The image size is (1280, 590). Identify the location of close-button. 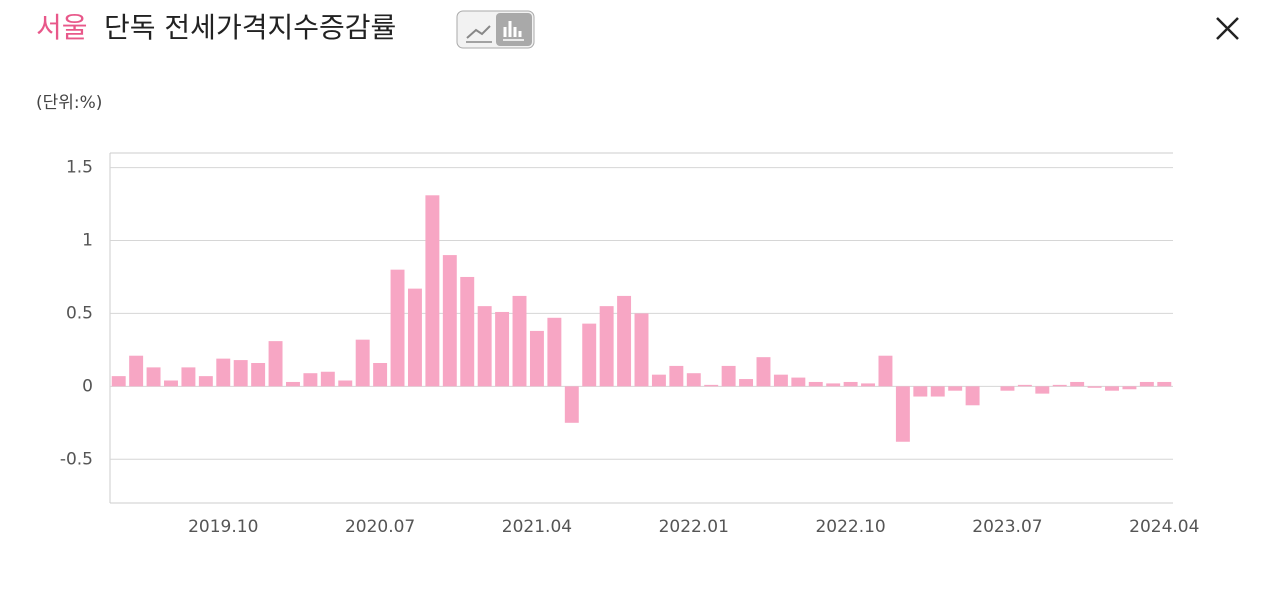
(1227, 28).